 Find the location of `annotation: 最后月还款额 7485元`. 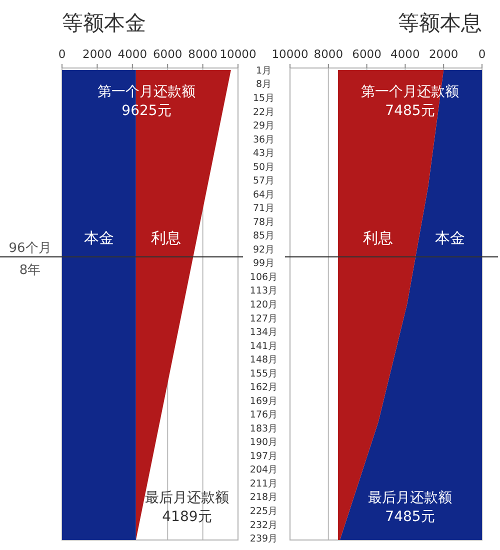

annotation: 最后月还款额 7485元 is located at coordinates (410, 507).